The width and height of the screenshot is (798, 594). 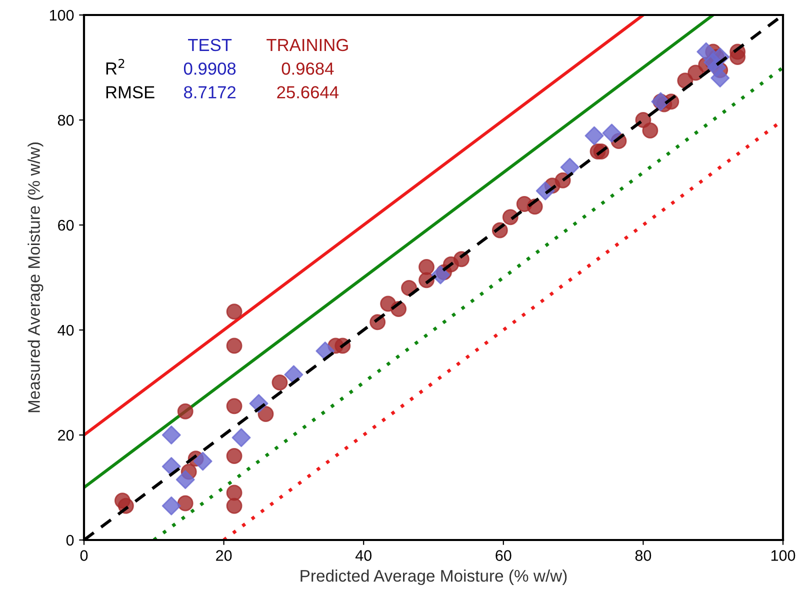 What do you see at coordinates (307, 45) in the screenshot?
I see `annotation: TRAINING` at bounding box center [307, 45].